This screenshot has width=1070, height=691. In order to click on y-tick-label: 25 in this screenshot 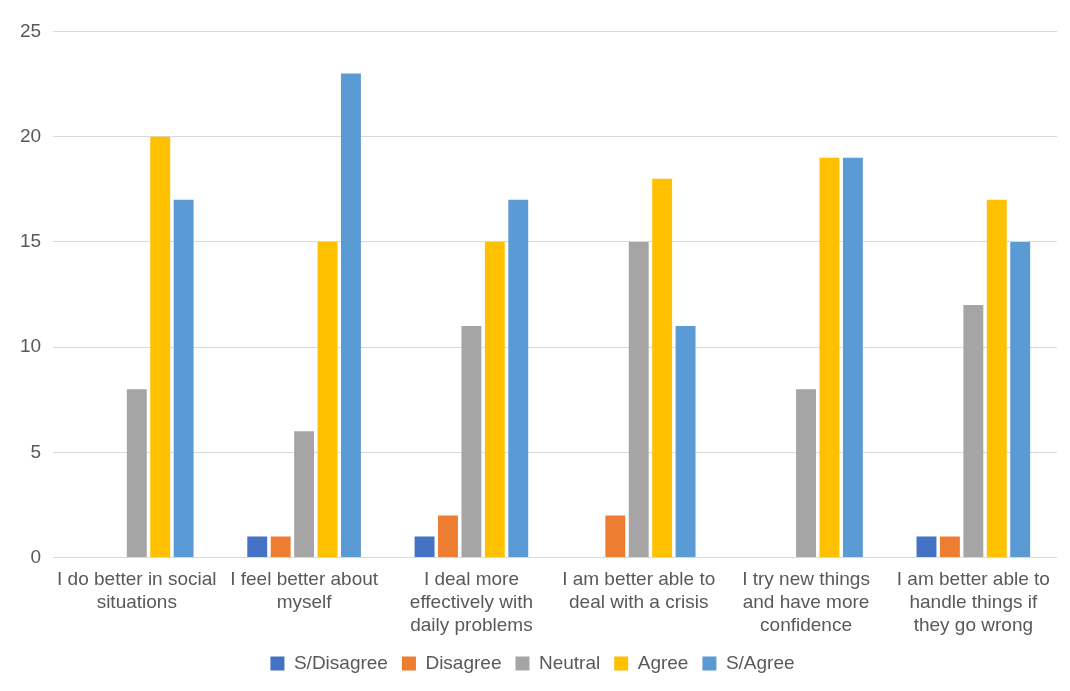, I will do `click(30, 30)`.